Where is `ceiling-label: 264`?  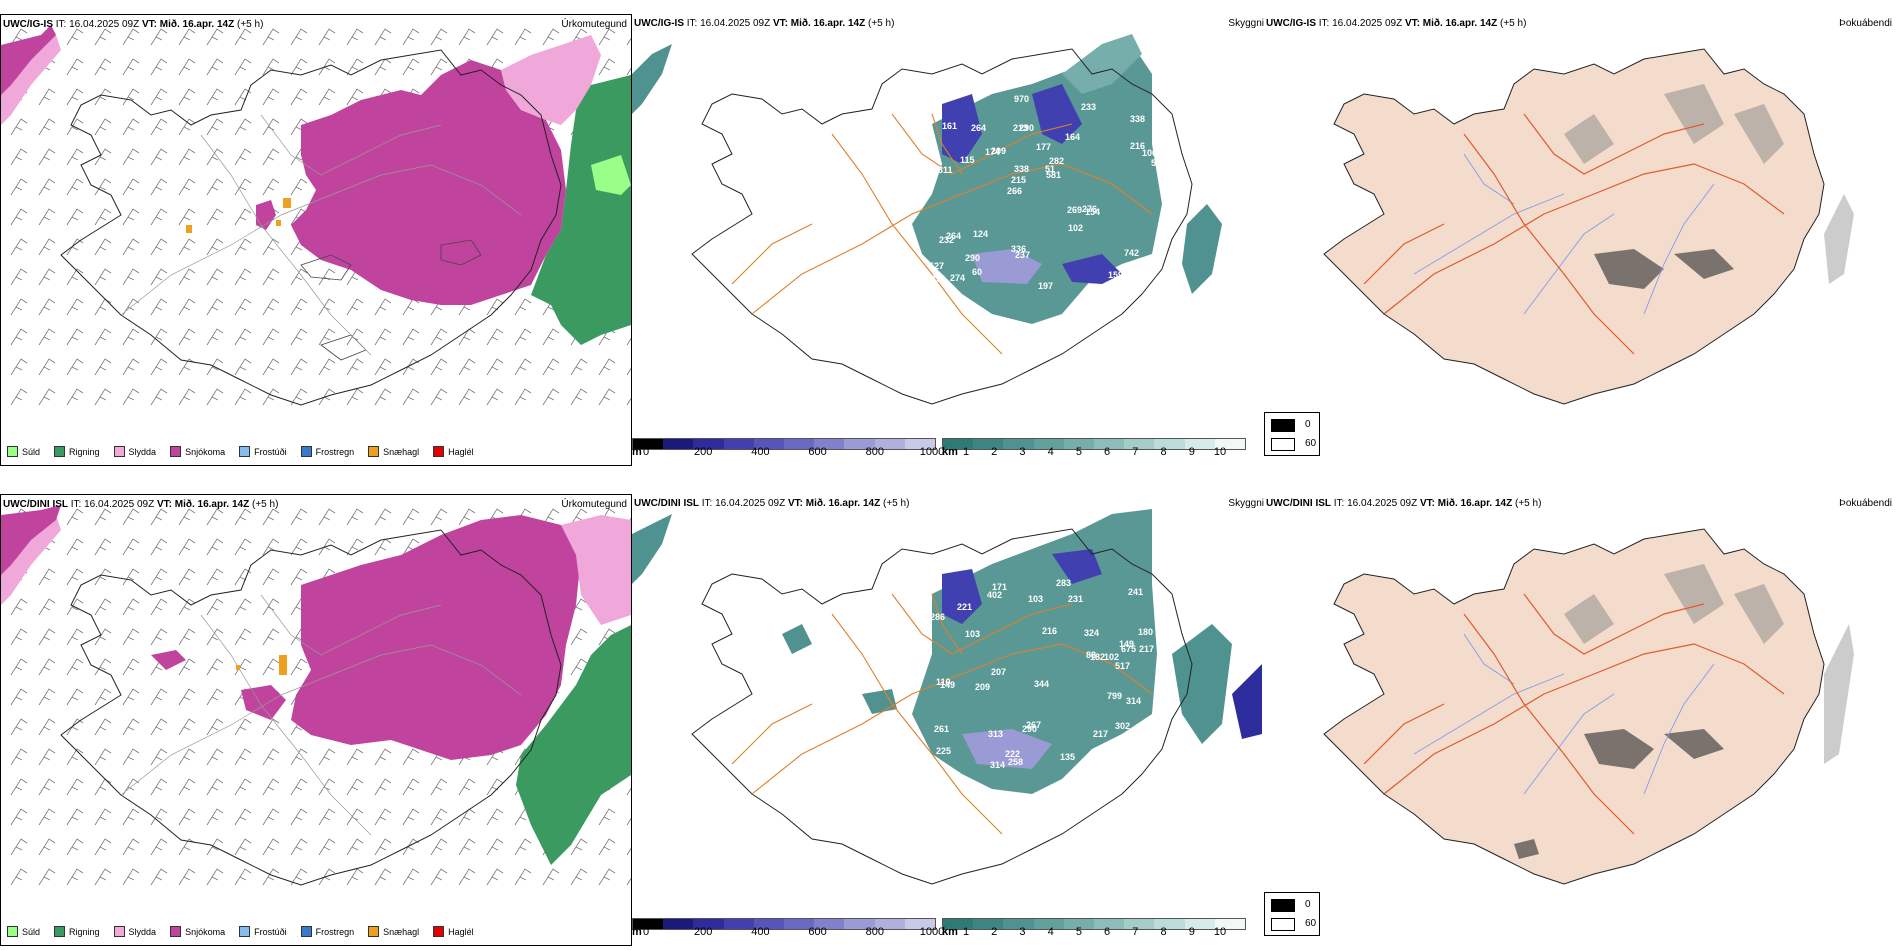
ceiling-label: 264 is located at coordinates (978, 128).